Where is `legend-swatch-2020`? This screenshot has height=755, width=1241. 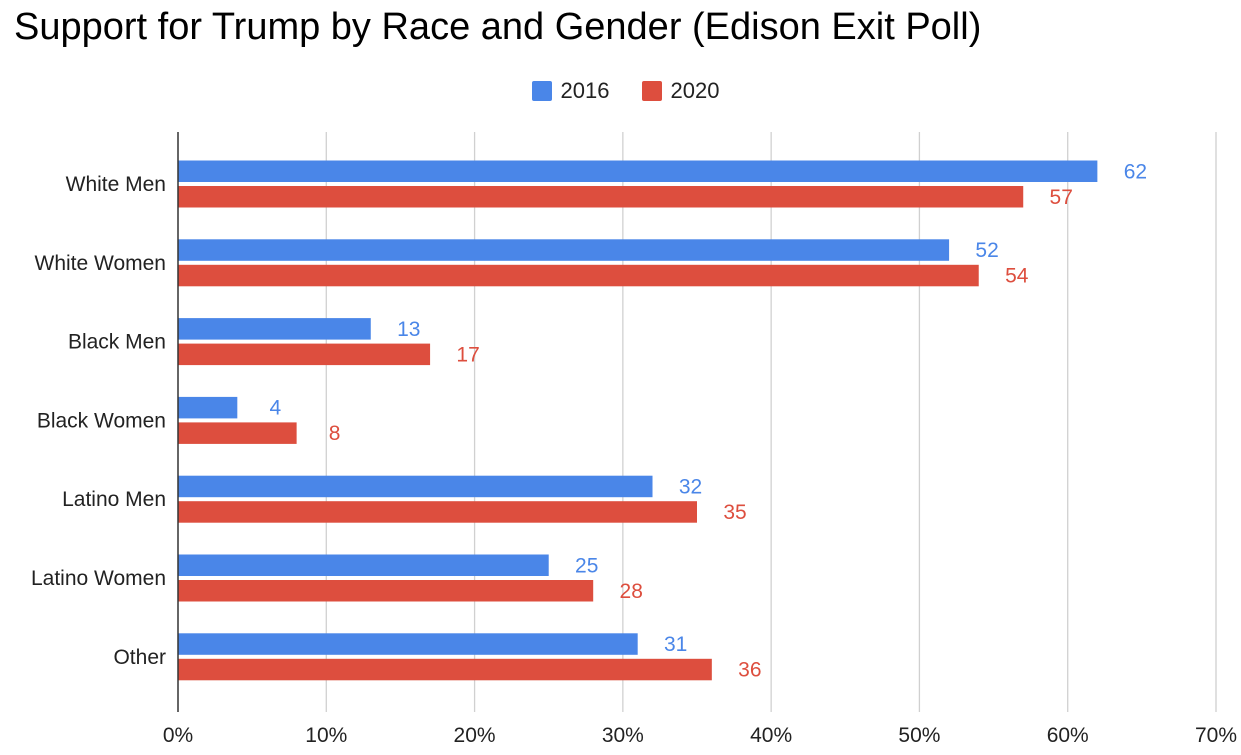
legend-swatch-2020 is located at coordinates (651, 91).